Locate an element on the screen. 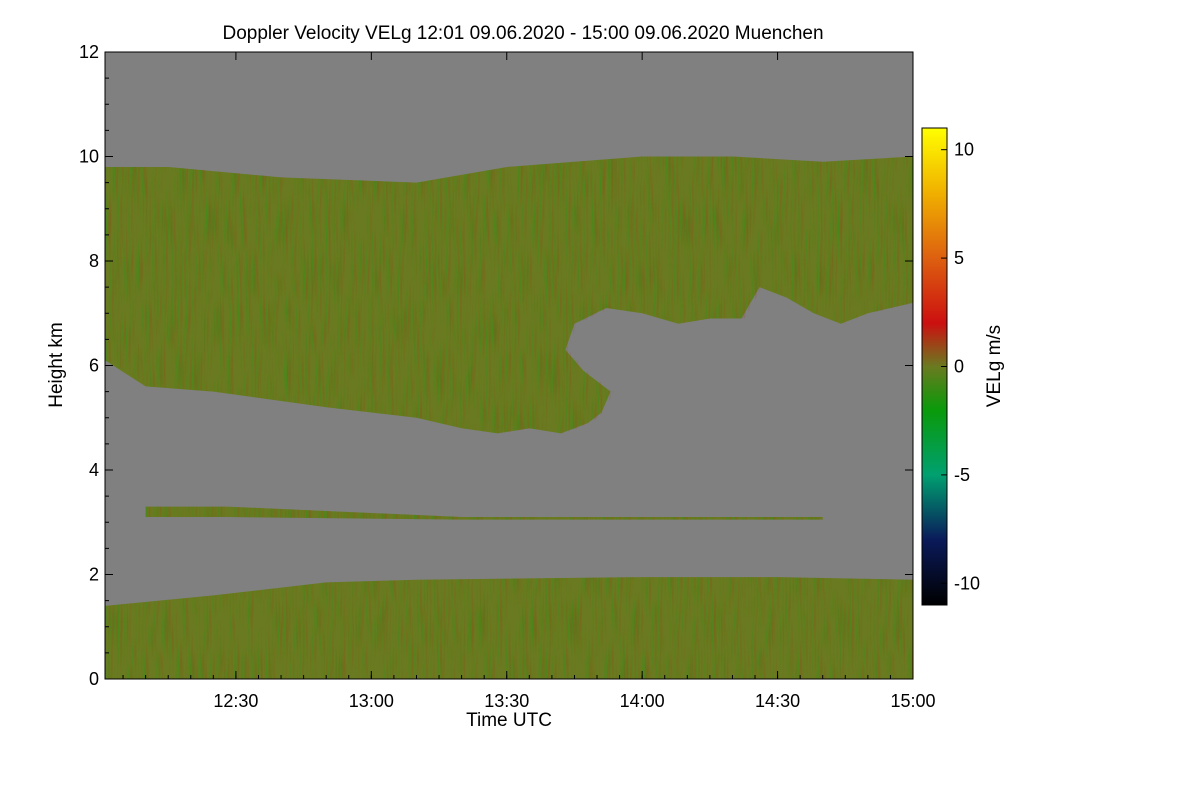 Image resolution: width=1200 pixels, height=800 pixels. x-tick-label: 14:00 is located at coordinates (642, 701).